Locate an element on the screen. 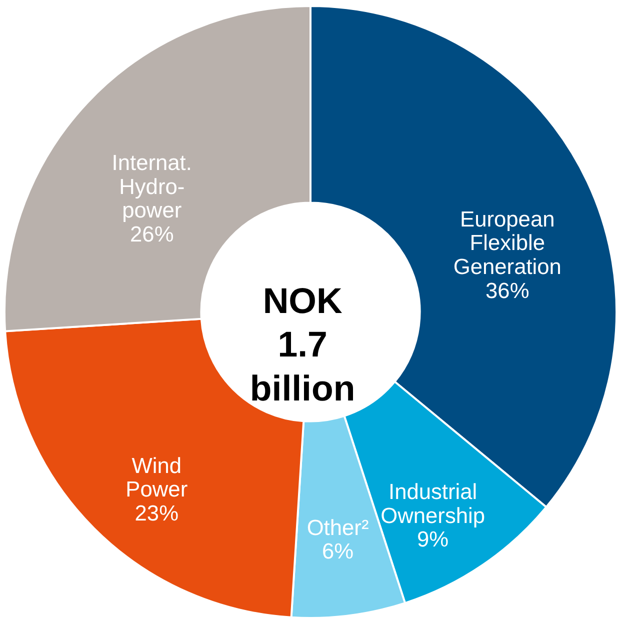 The height and width of the screenshot is (620, 621). slice-label: European Flexible Generation is located at coordinates (507, 242).